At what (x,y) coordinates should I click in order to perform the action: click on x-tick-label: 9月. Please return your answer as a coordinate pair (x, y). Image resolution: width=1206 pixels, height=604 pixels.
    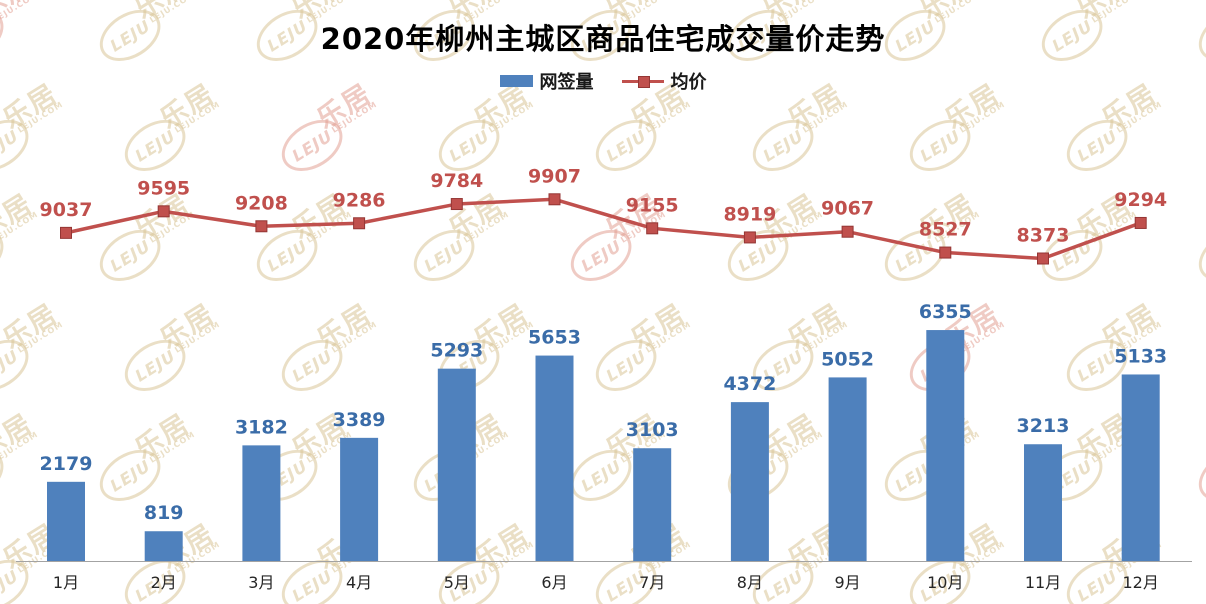
    Looking at the image, I should click on (848, 582).